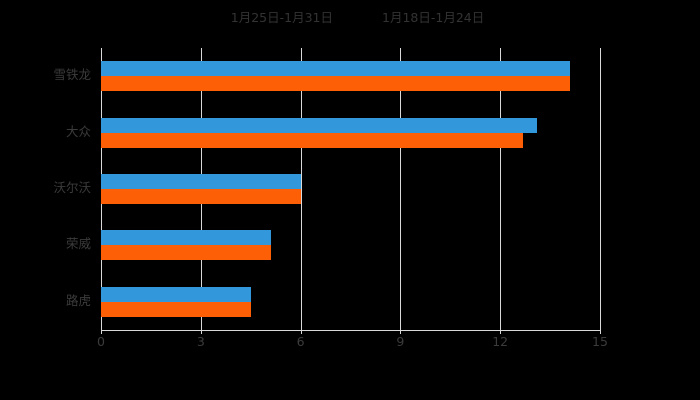 The height and width of the screenshot is (400, 700). I want to click on legend-item-series-0: 1月25日-1月31日, so click(274, 17).